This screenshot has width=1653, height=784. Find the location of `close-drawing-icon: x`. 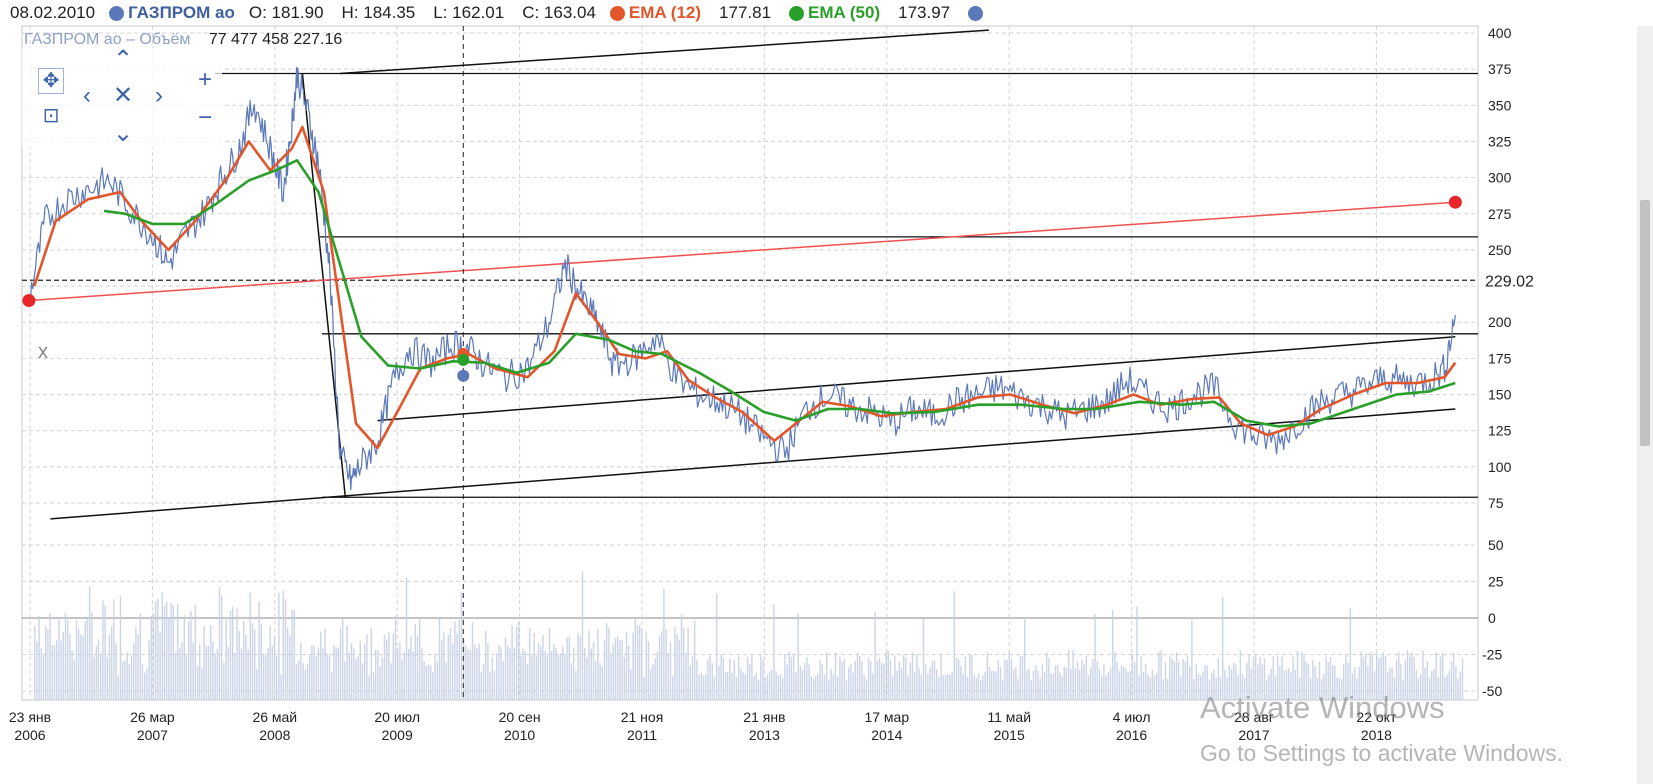

close-drawing-icon: x is located at coordinates (43, 352).